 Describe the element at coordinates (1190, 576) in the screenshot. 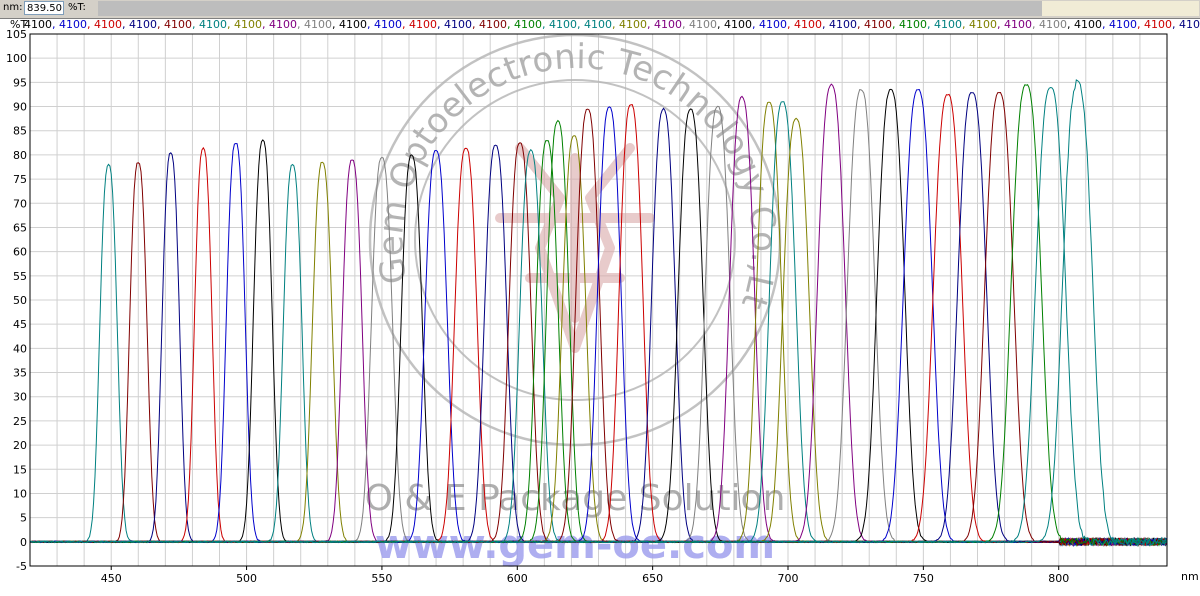

I see `x-axis-label: nm` at that location.